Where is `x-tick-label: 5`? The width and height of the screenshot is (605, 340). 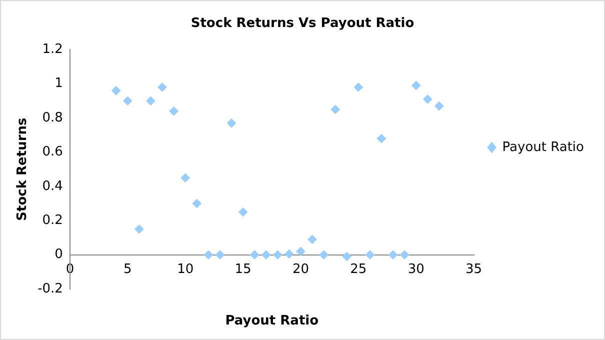 x-tick-label: 5 is located at coordinates (128, 269).